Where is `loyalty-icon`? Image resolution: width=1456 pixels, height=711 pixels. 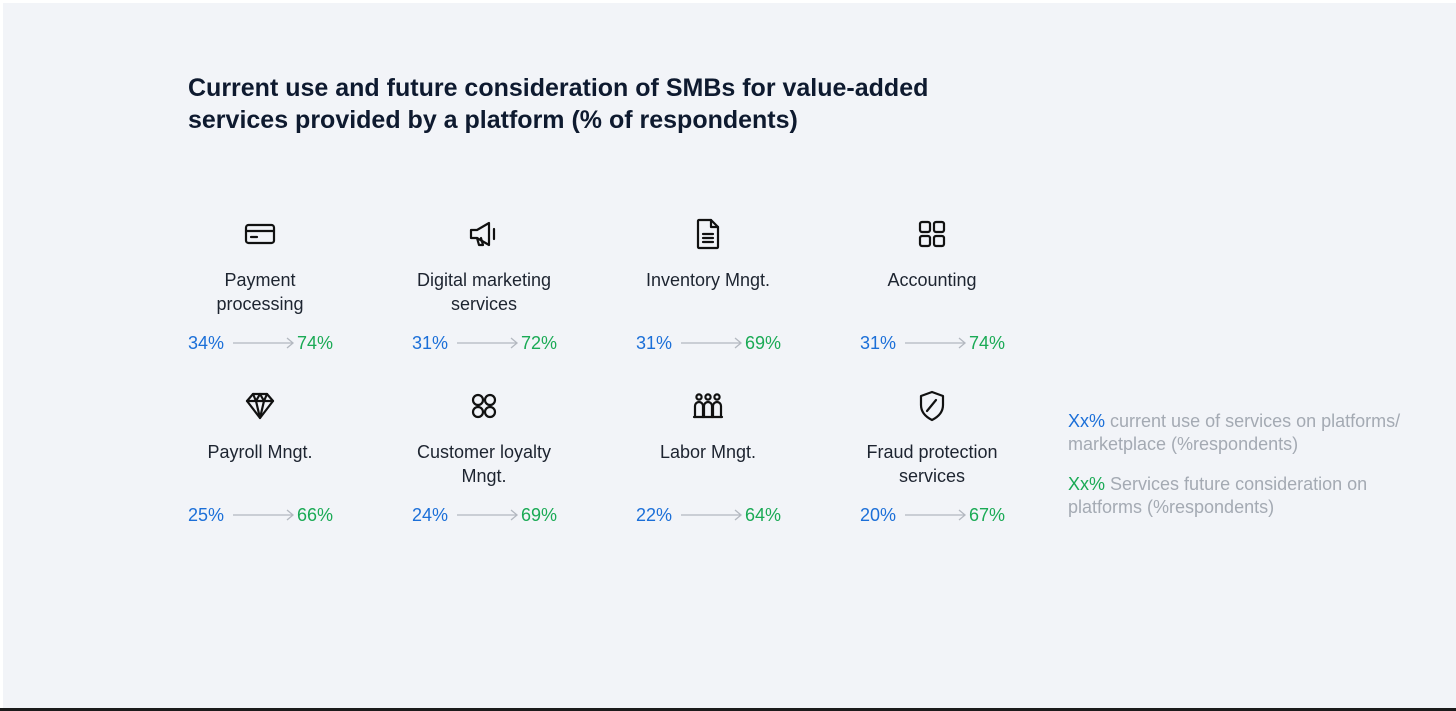 loyalty-icon is located at coordinates (484, 406).